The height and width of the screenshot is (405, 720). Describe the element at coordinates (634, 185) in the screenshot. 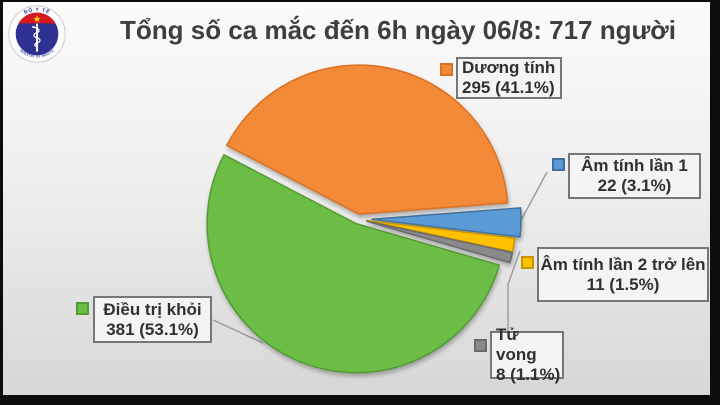

I see `callout-value: 22 (3.1%)` at that location.